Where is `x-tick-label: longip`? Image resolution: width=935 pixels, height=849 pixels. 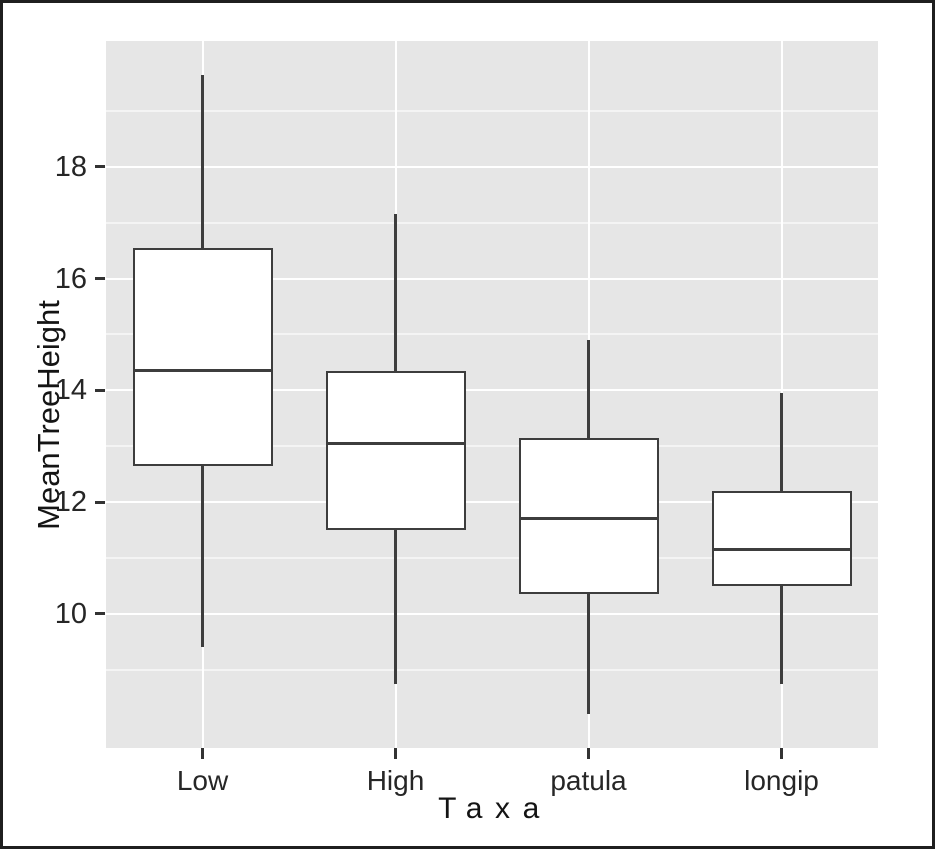
x-tick-label: longip is located at coordinates (781, 780).